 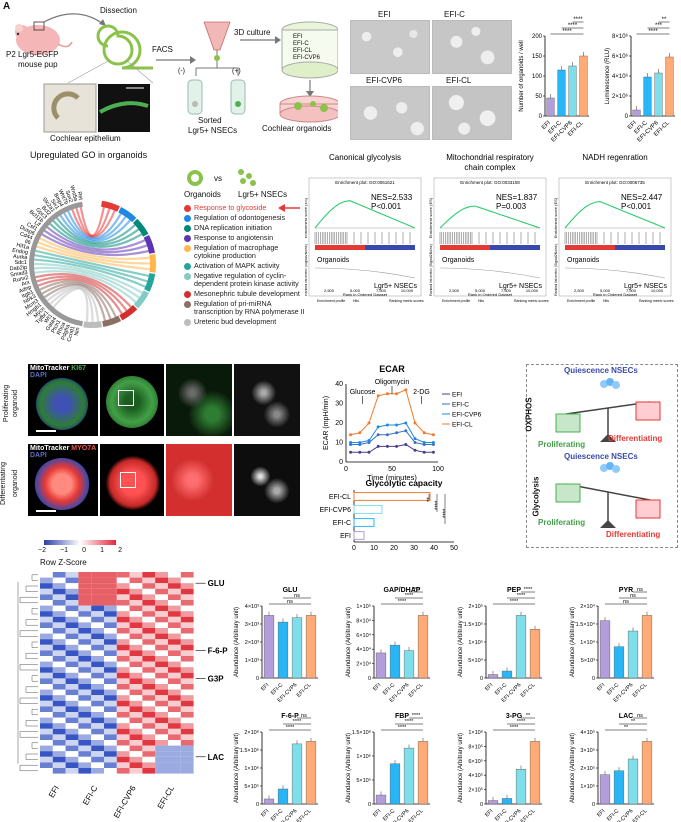 I want to click on chart-title: Glycolytic capacity, so click(x=403, y=483).